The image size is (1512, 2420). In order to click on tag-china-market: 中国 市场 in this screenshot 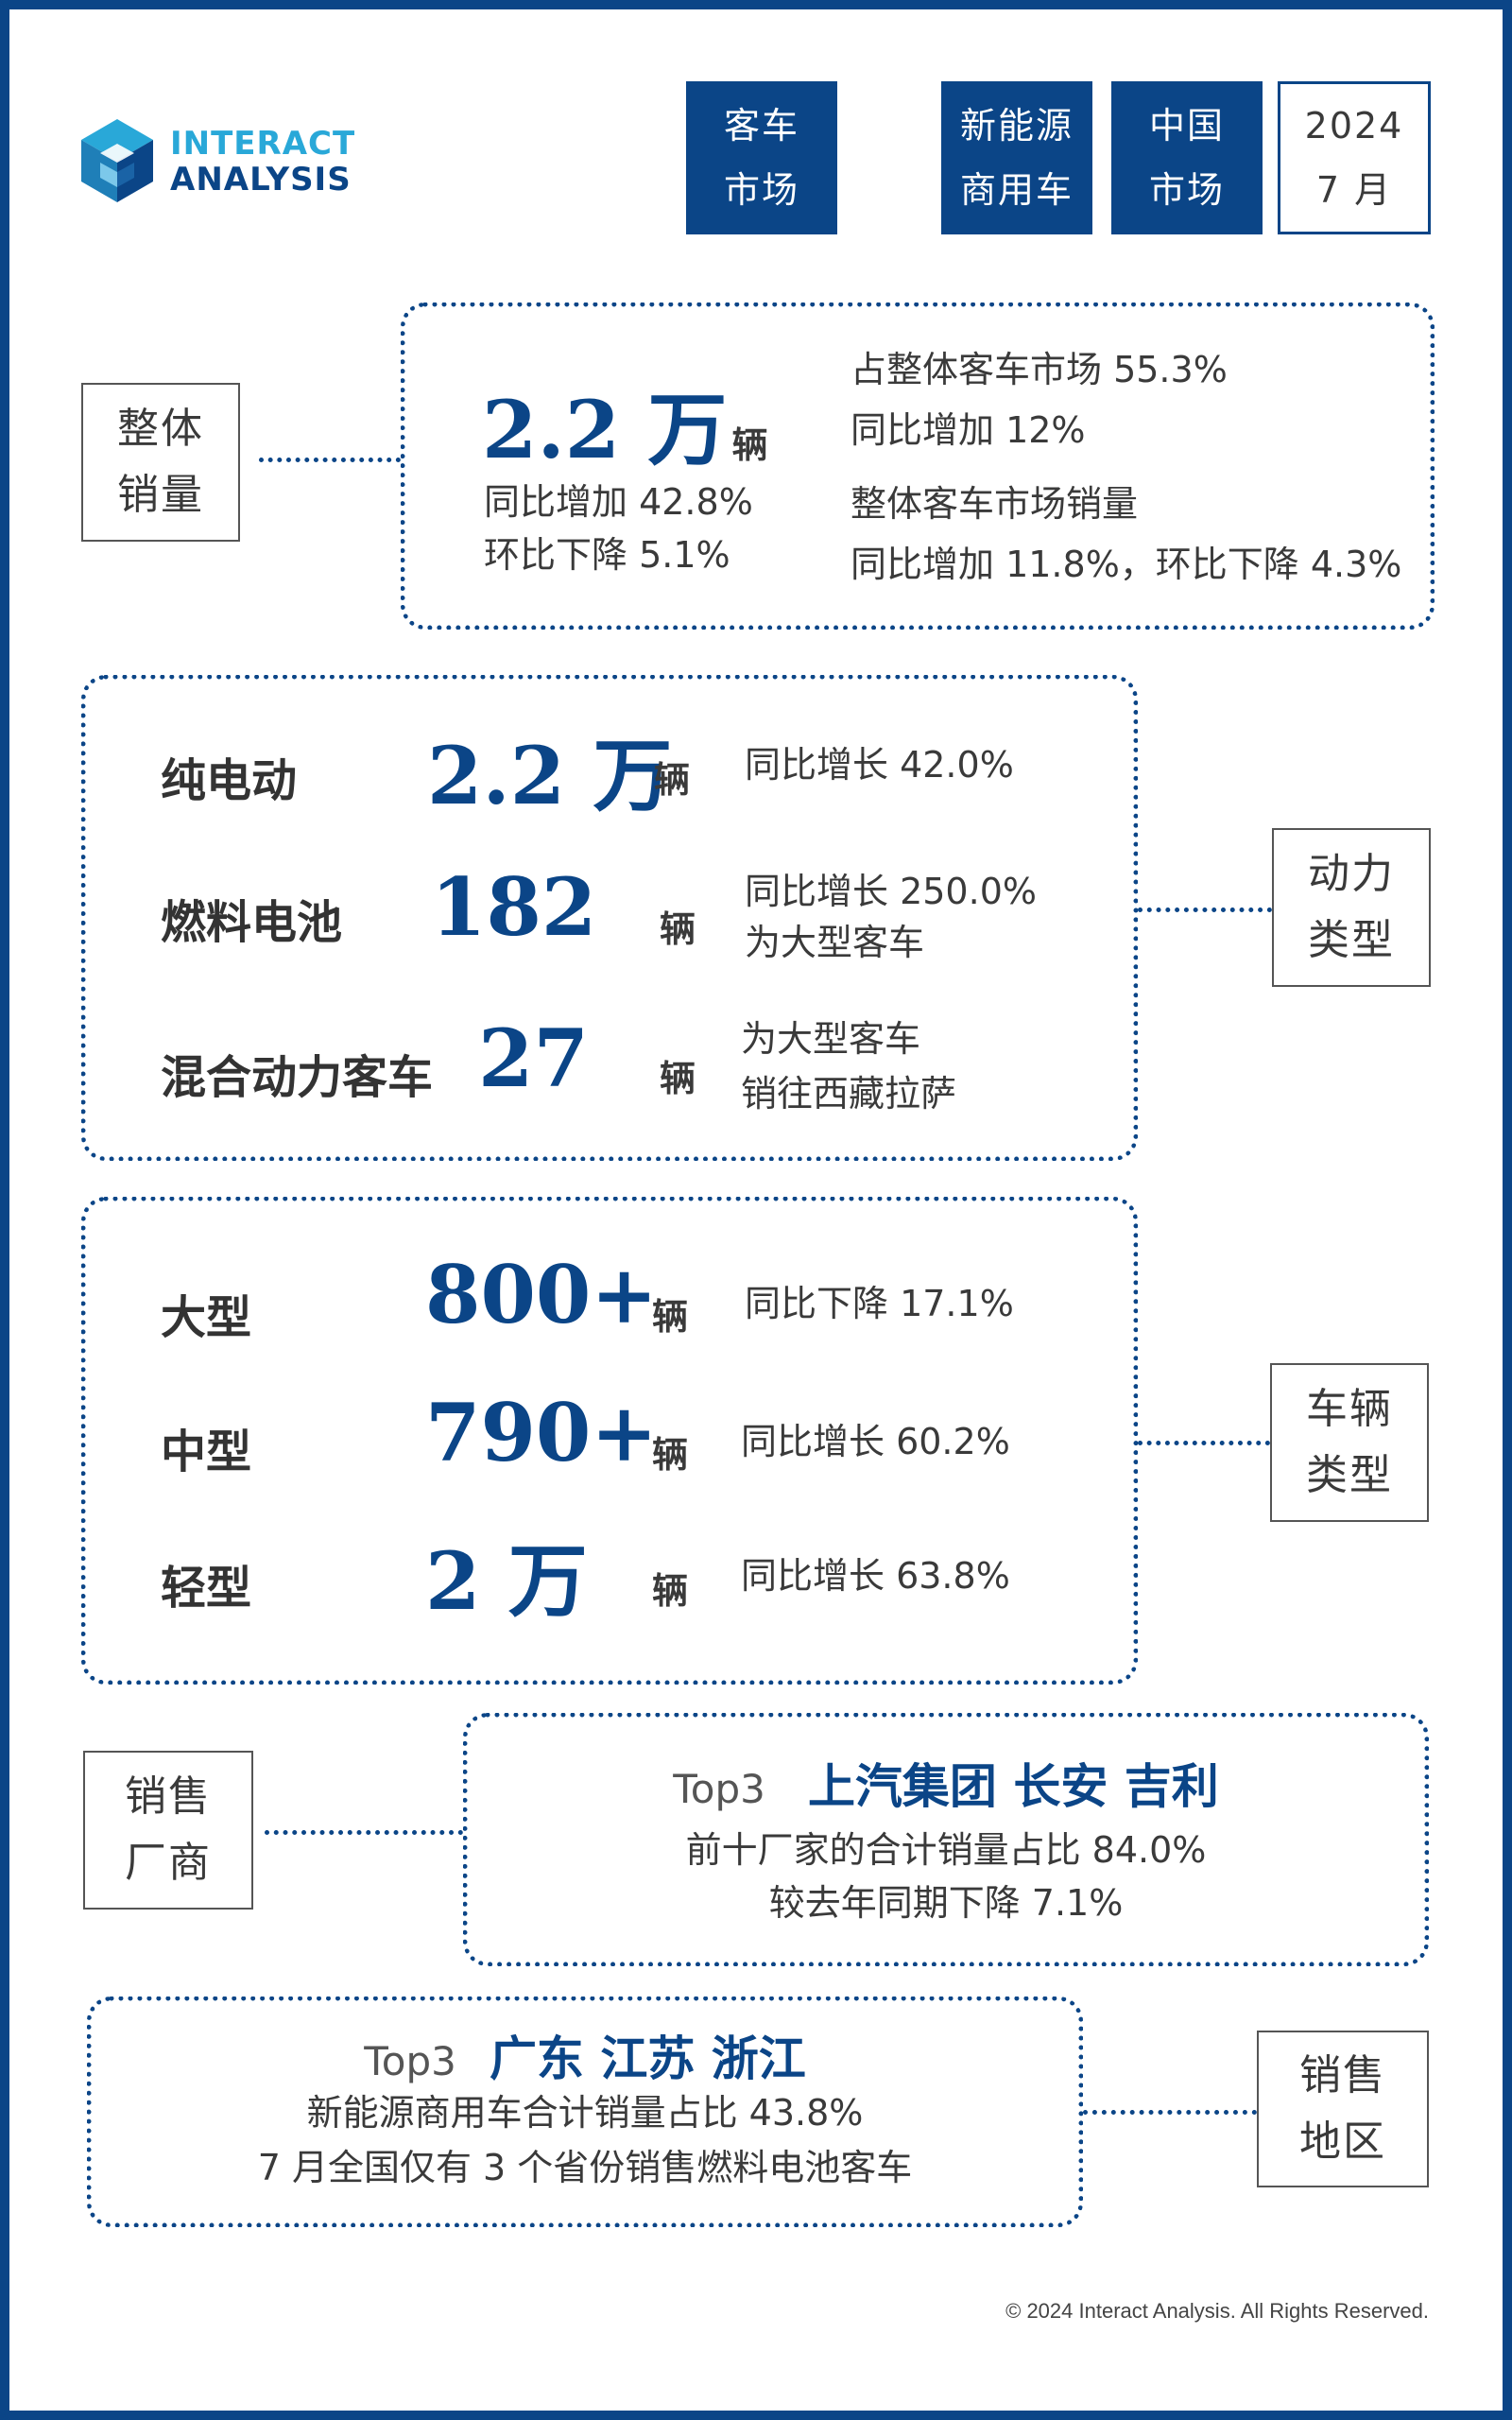, I will do `click(1187, 157)`.